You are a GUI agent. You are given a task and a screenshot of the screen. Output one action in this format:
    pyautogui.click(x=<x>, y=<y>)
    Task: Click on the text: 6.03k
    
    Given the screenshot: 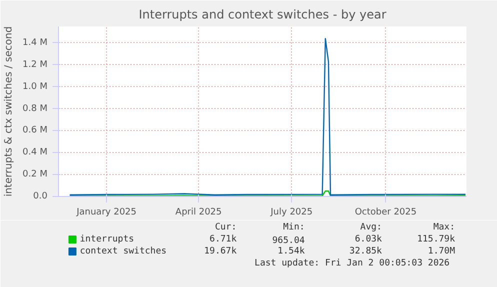 What is the action you would take?
    pyautogui.click(x=368, y=239)
    